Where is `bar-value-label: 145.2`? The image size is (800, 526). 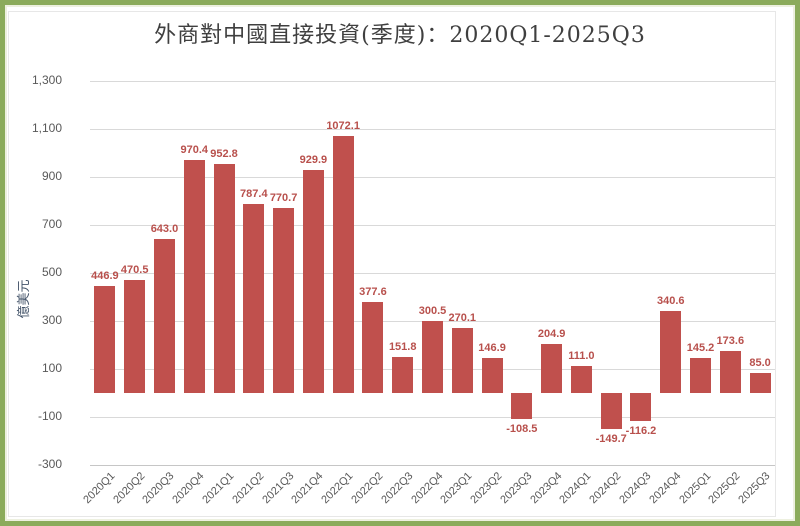
bar-value-label: 145.2 is located at coordinates (700, 348).